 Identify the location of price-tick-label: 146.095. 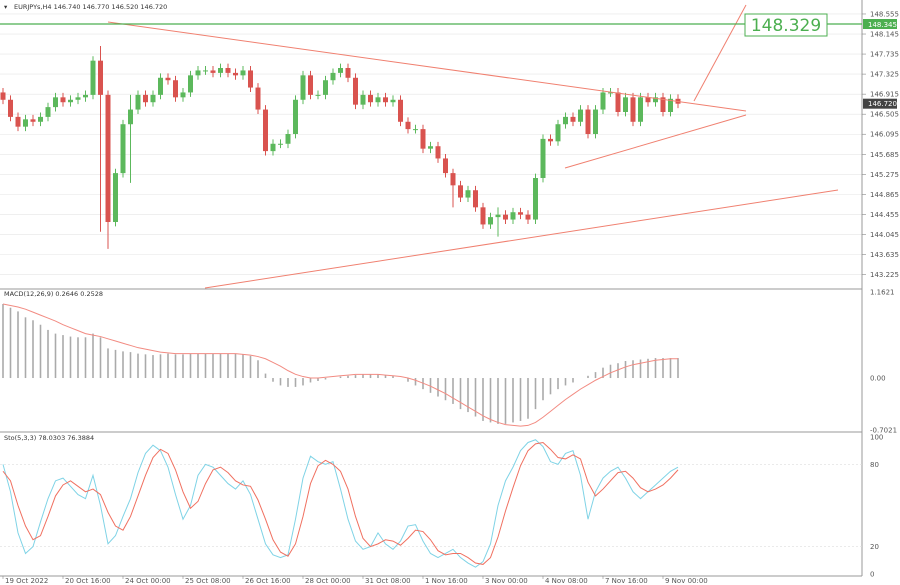
(884, 135).